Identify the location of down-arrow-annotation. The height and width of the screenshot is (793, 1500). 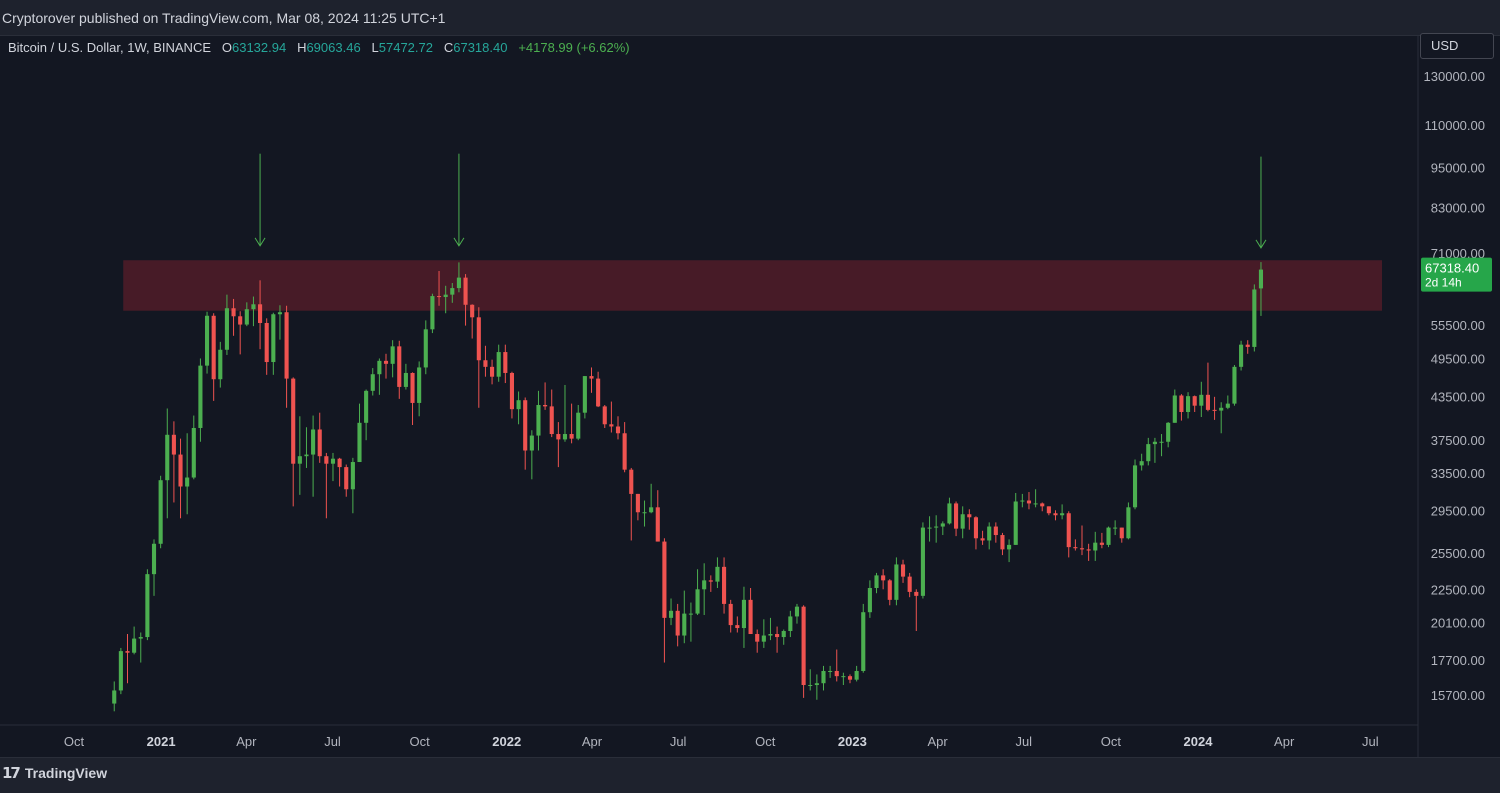
(260, 200).